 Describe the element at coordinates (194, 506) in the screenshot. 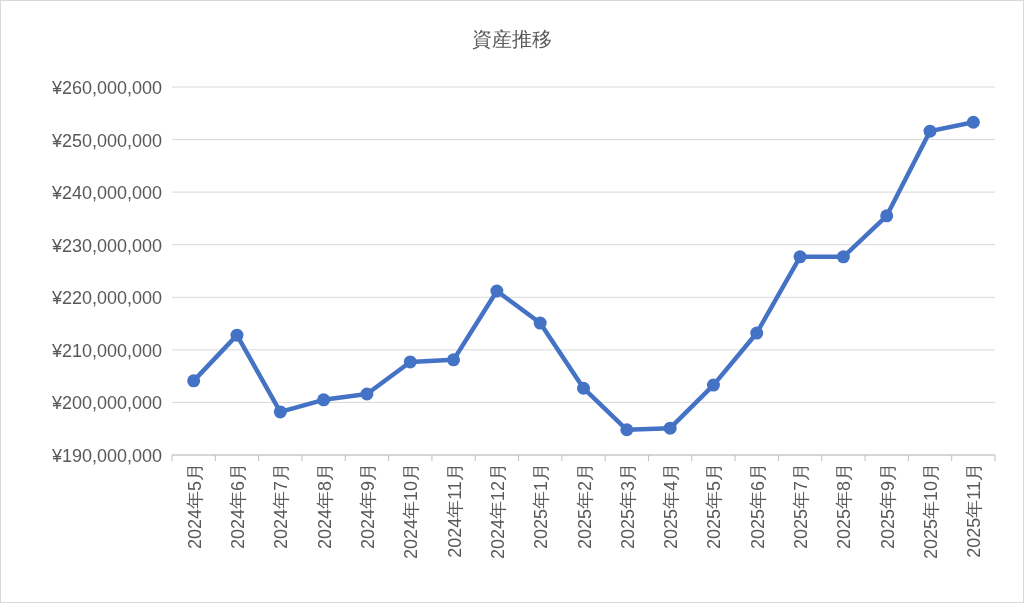

I see `x-tick-label: 2024年5月` at that location.